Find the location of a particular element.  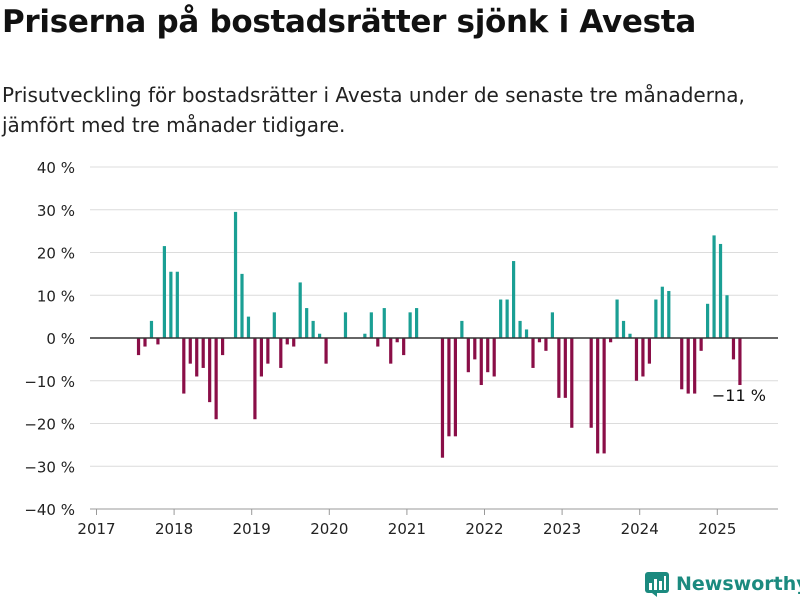

x-tick-label: 2025 is located at coordinates (717, 529).